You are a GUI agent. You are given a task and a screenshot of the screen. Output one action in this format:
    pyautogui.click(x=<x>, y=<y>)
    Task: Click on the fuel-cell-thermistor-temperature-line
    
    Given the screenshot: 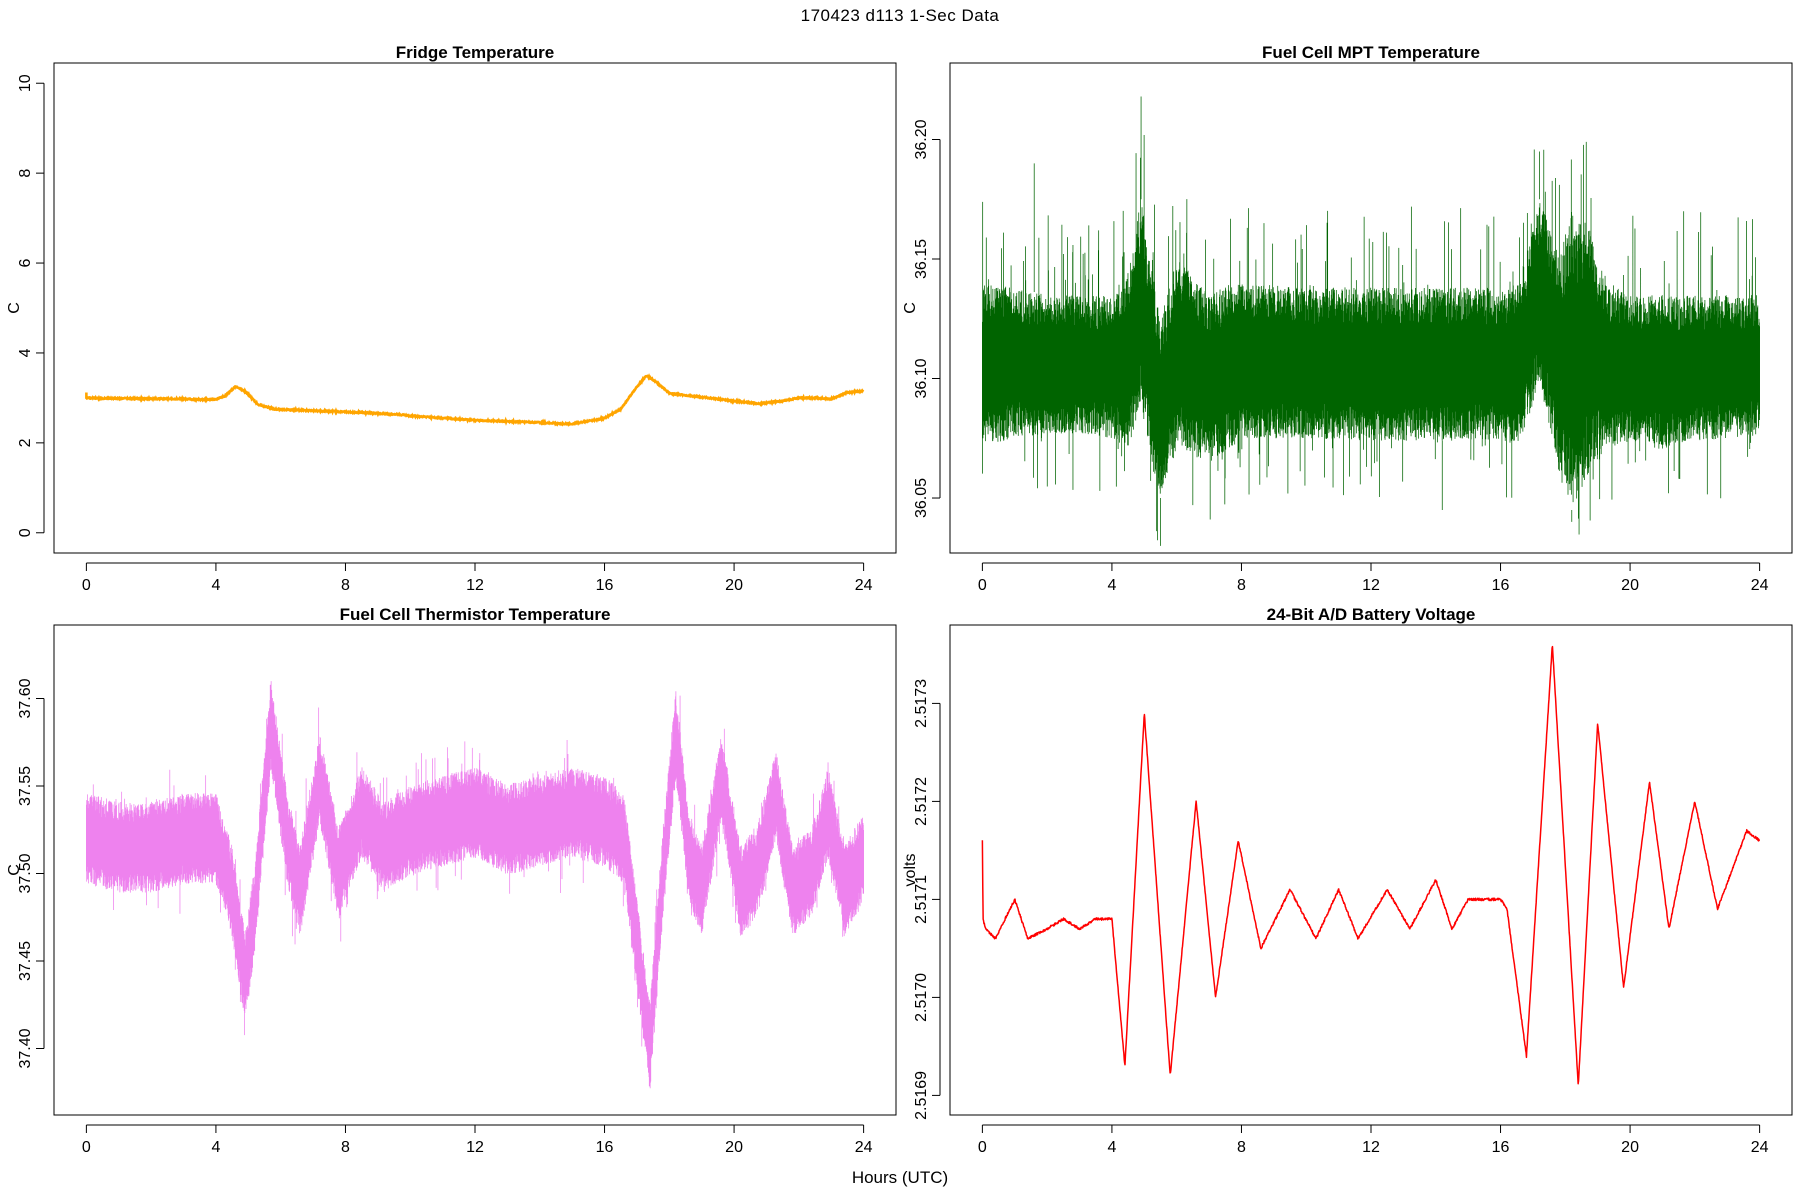 What is the action you would take?
    pyautogui.click(x=475, y=885)
    